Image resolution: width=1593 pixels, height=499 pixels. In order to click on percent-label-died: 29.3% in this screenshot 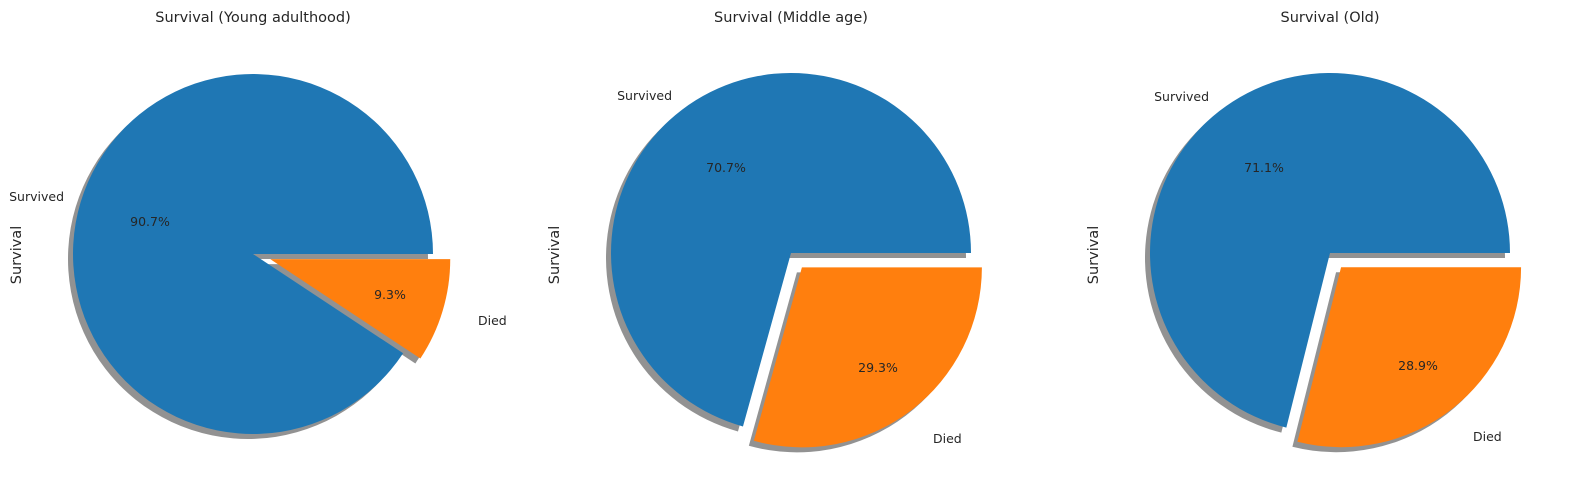, I will do `click(878, 367)`.